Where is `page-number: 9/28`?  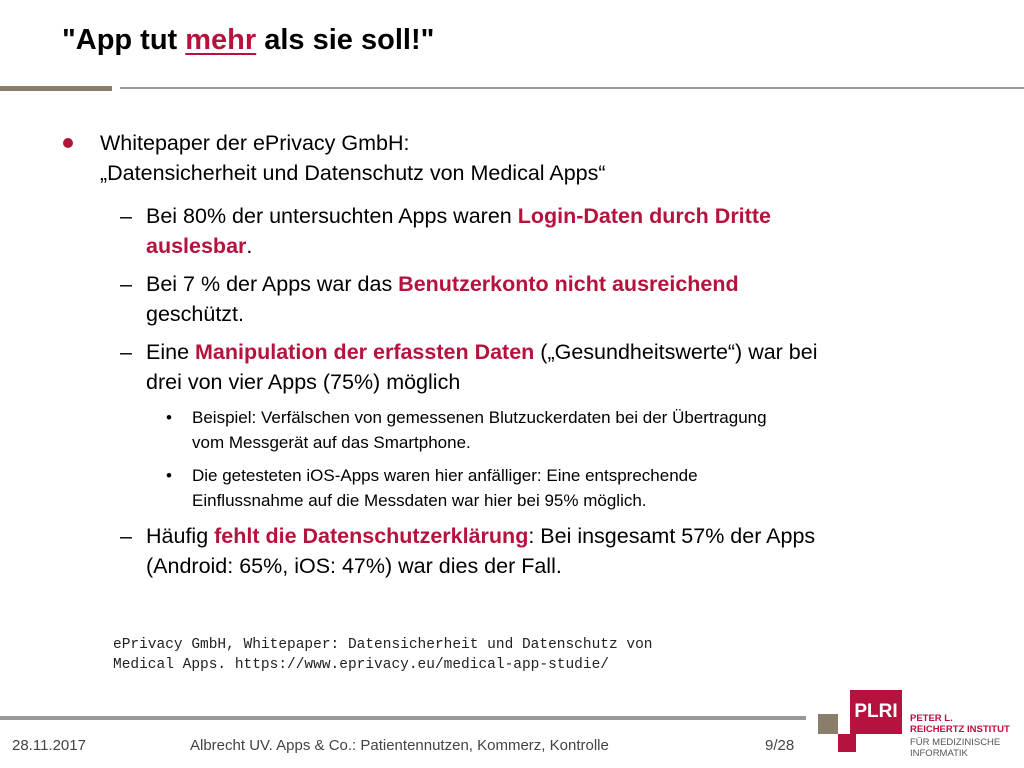 page-number: 9/28 is located at coordinates (780, 745).